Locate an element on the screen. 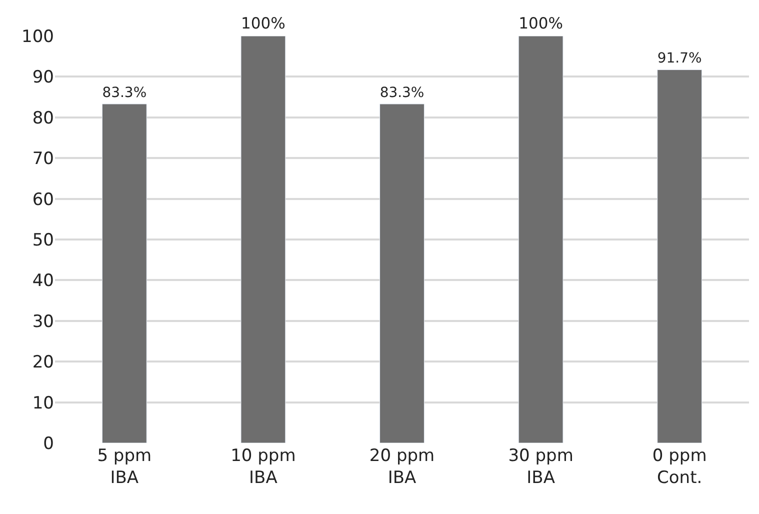 Image resolution: width=759 pixels, height=514 pixels. x-tick-label: 5 ppm IBA is located at coordinates (124, 467).